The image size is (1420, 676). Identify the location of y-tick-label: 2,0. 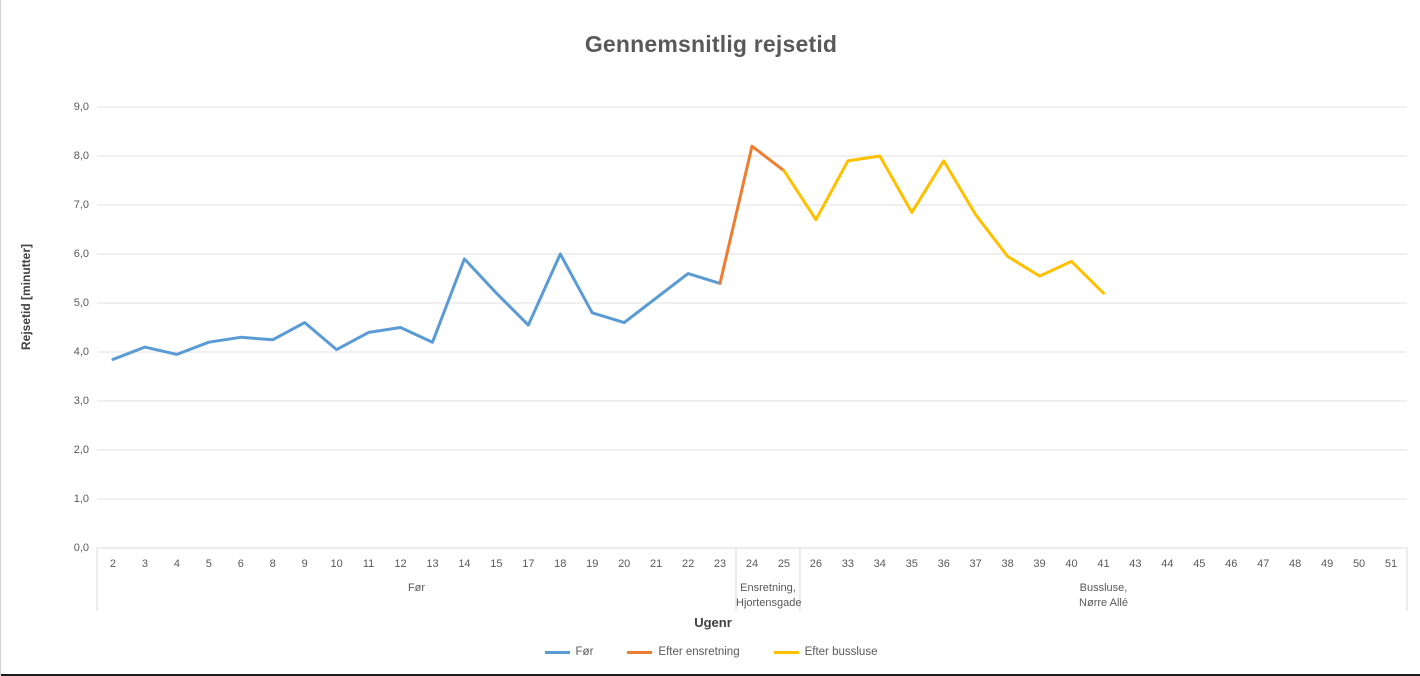
(81, 450).